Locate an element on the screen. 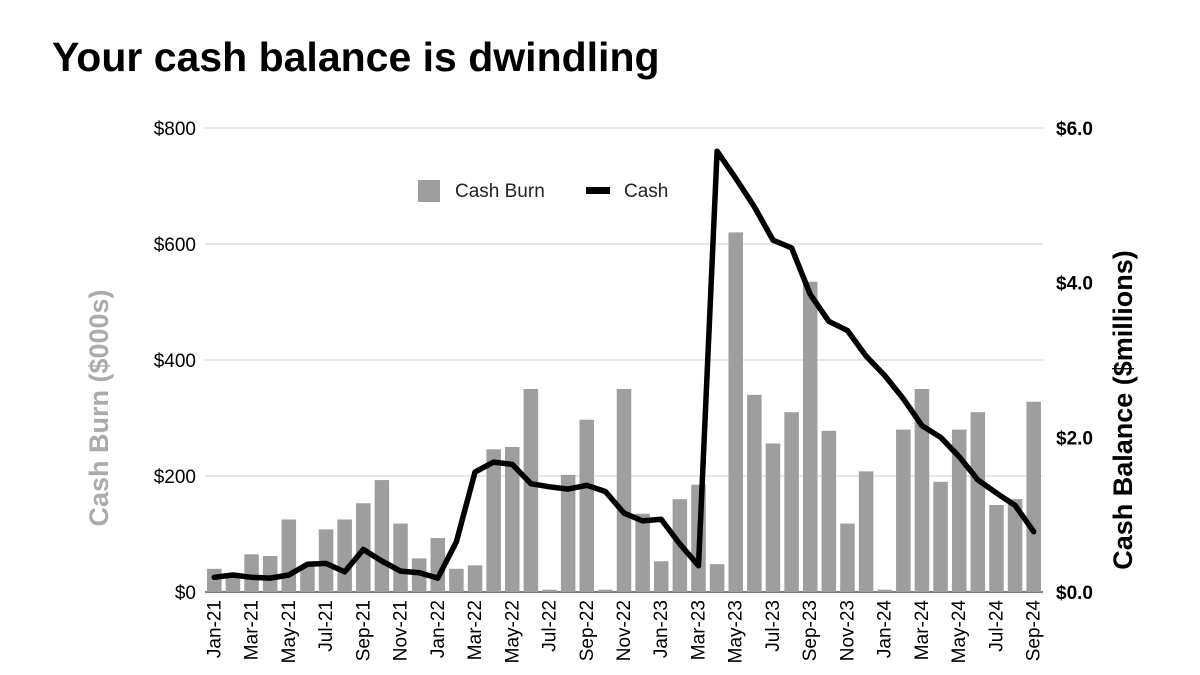 This screenshot has width=1200, height=675. x-tick-label: Nov-23 is located at coordinates (848, 630).